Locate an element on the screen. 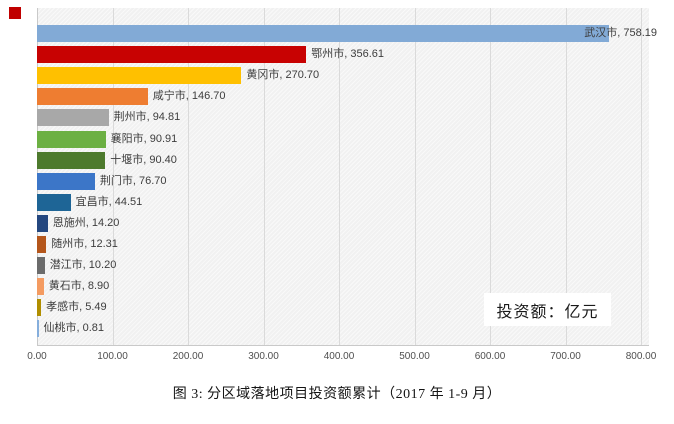 This screenshot has height=424, width=674. x-tick-label: 800.00 is located at coordinates (641, 356).